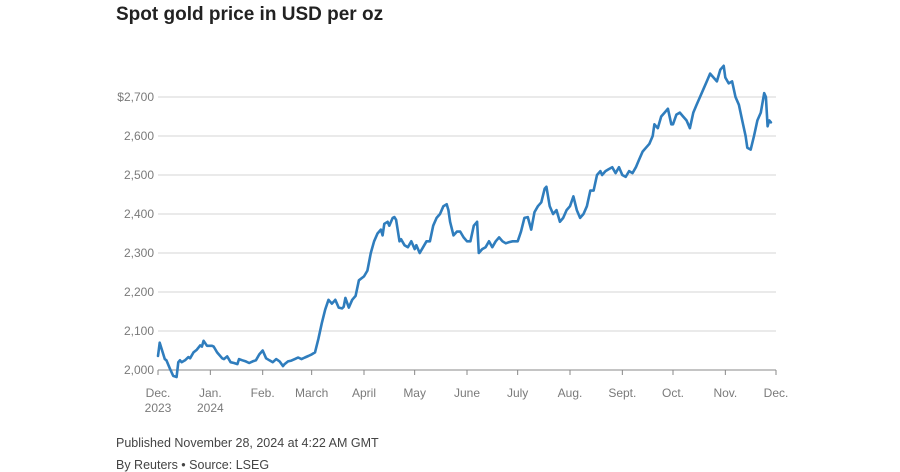  I want to click on y-tick-label: 2,200, so click(139, 292).